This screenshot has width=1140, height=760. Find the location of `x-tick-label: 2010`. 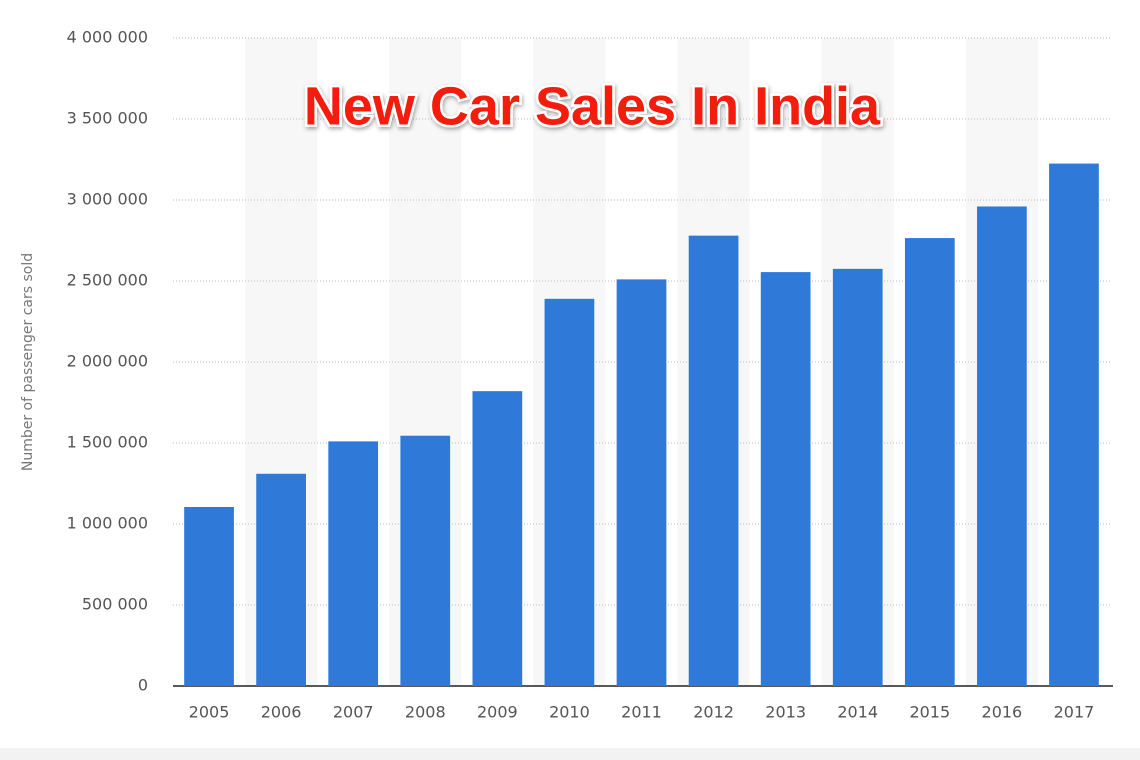

x-tick-label: 2010 is located at coordinates (569, 712).